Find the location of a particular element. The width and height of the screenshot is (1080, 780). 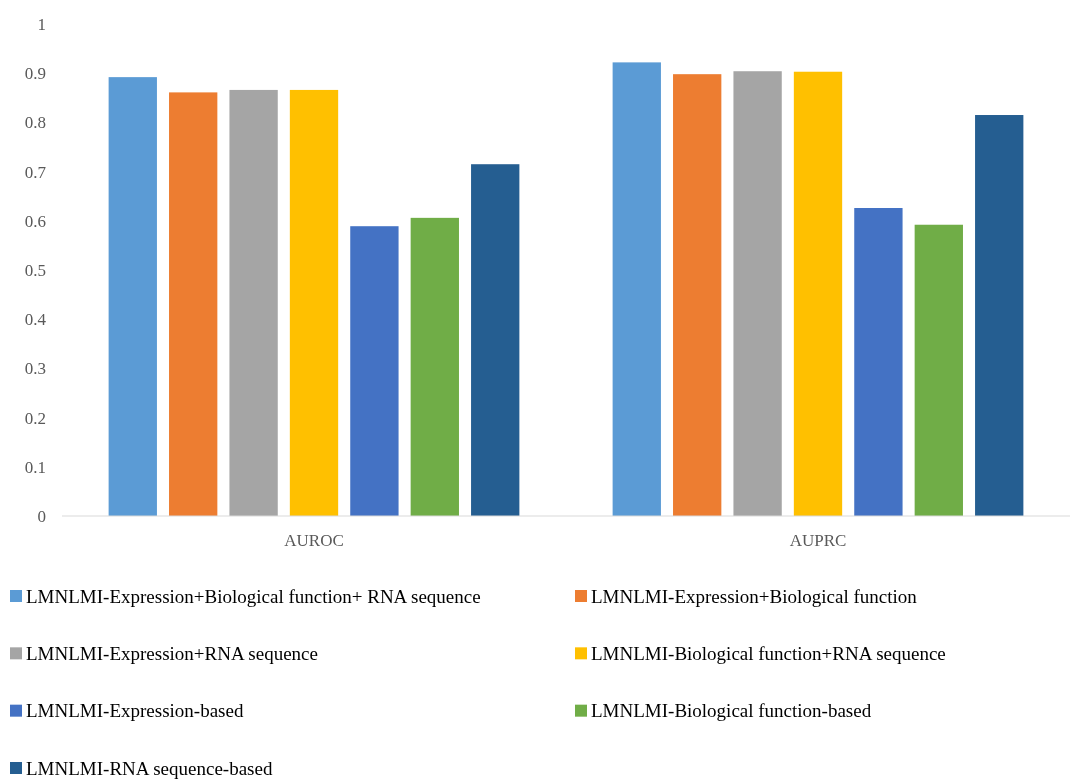

y-tick-label: 0.9 is located at coordinates (35, 74).